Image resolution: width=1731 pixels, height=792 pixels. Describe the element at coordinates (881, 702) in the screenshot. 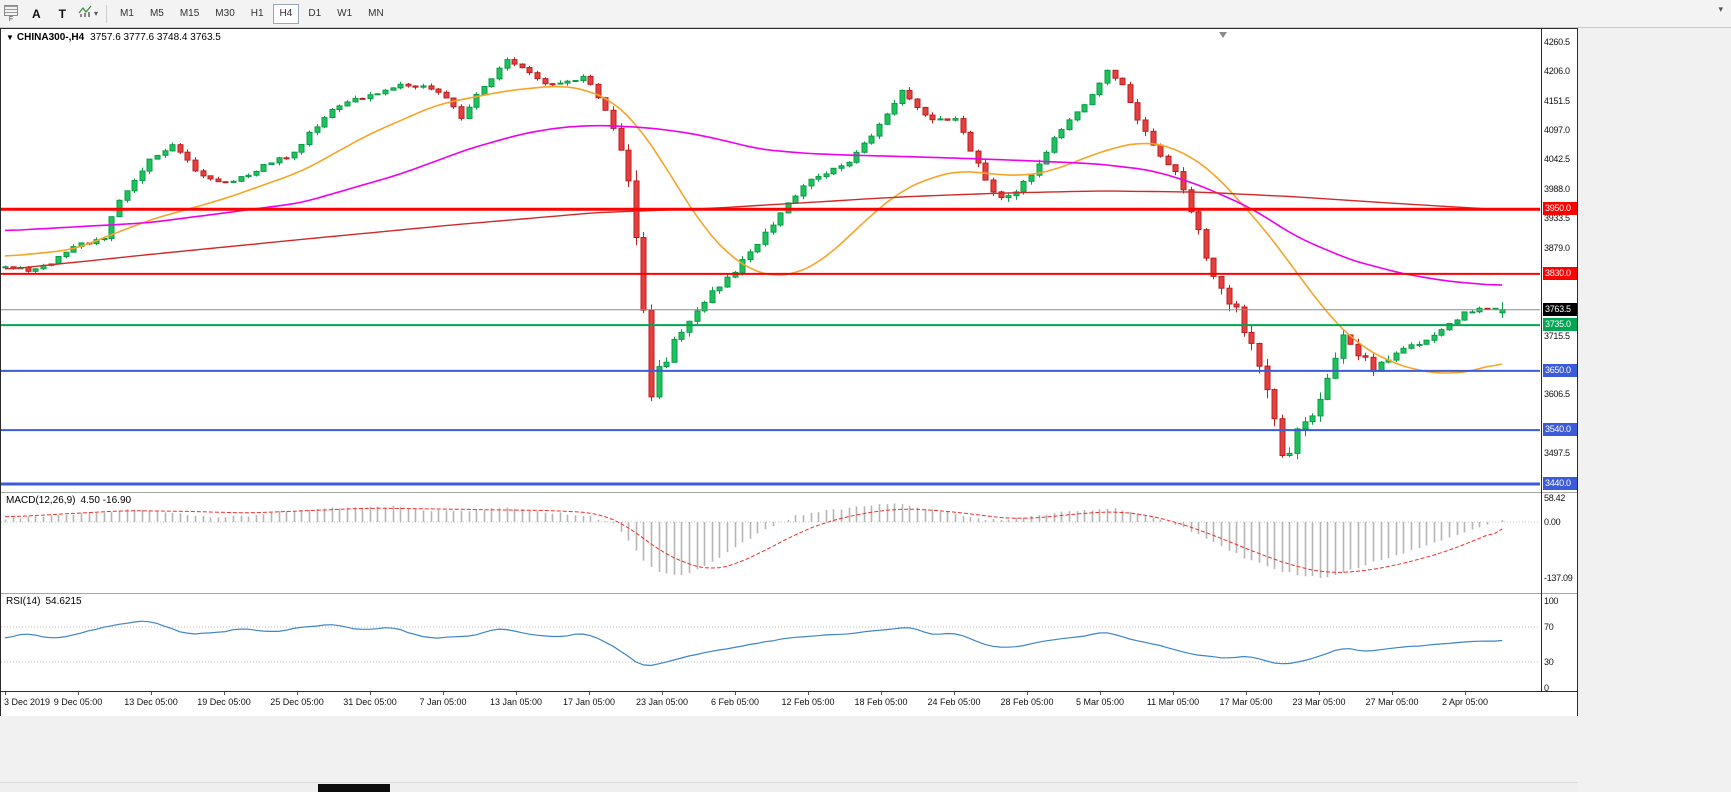

I see `date-label: 18 Feb 05:00` at that location.